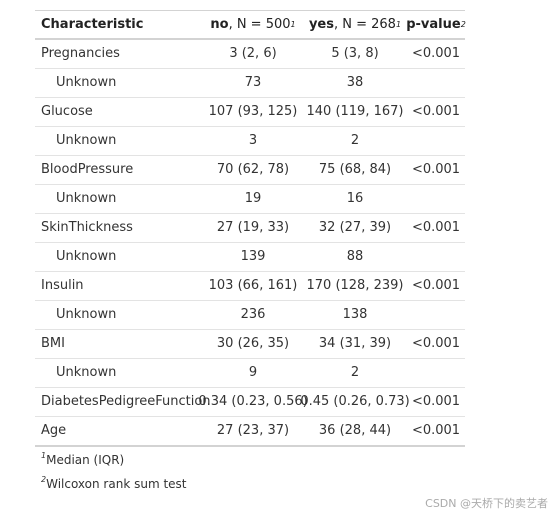  What do you see at coordinates (355, 198) in the screenshot?
I see `value-cell: 16` at bounding box center [355, 198].